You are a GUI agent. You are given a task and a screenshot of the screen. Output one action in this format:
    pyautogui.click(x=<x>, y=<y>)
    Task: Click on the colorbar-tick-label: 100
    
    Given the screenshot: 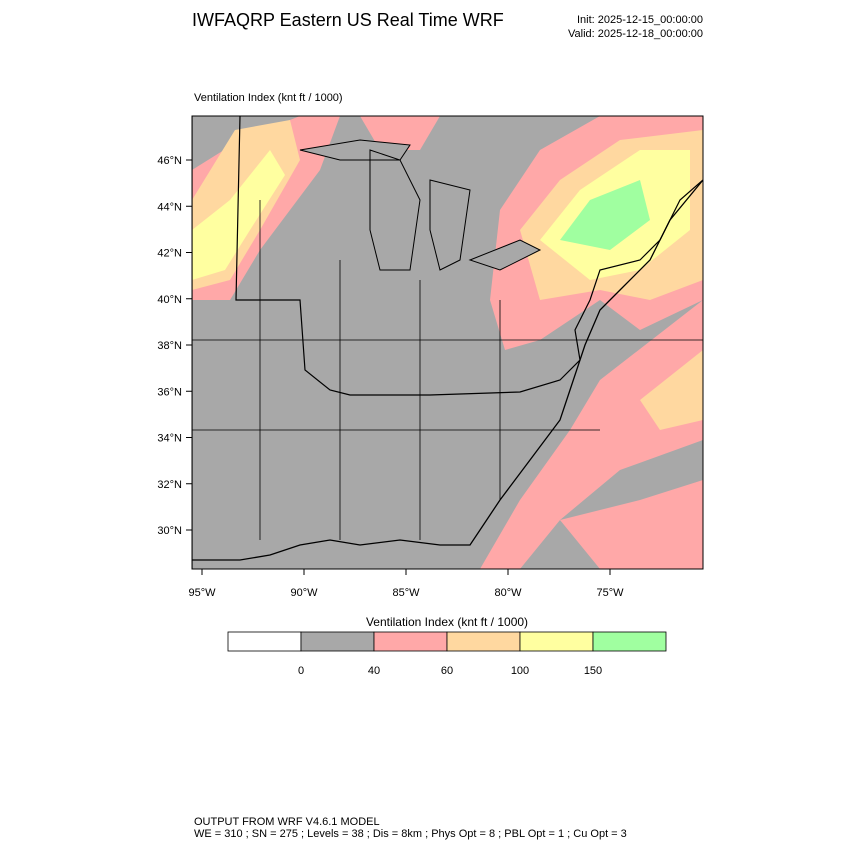 What is the action you would take?
    pyautogui.click(x=520, y=671)
    